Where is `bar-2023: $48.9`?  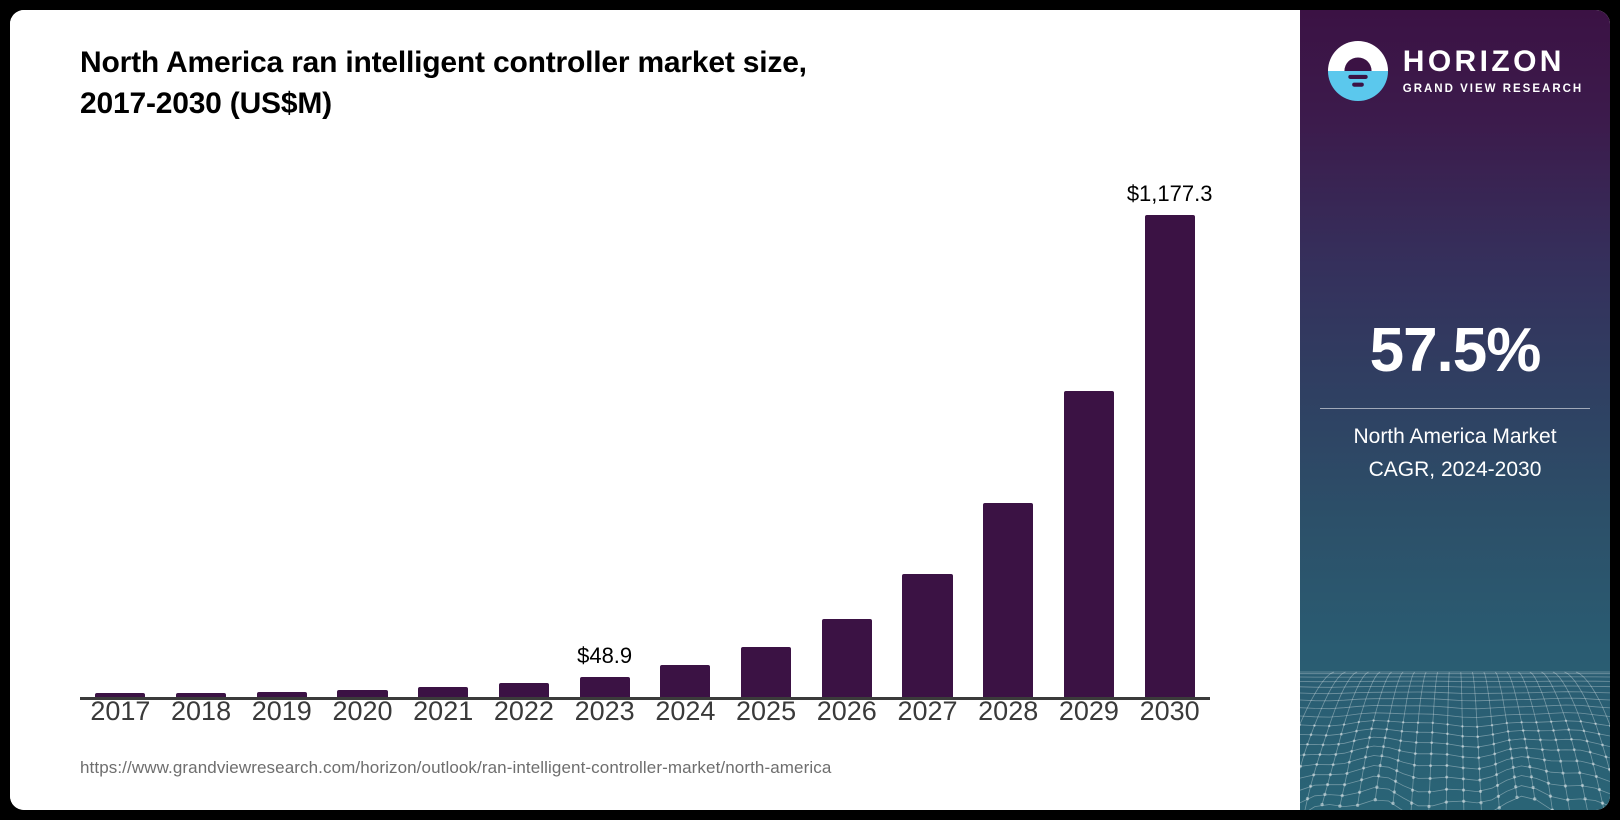
bar-2023: $48.9 is located at coordinates (604, 670).